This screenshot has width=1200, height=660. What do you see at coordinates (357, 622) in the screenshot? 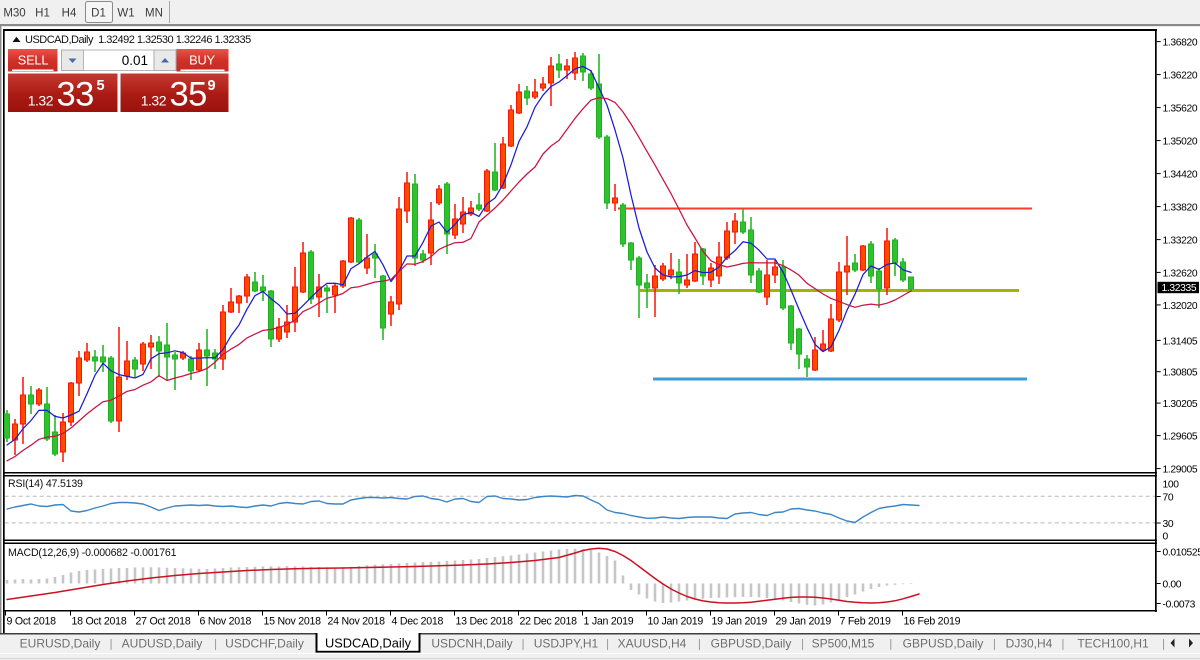
I see `svg-text: 24 Nov 2018` at bounding box center [357, 622].